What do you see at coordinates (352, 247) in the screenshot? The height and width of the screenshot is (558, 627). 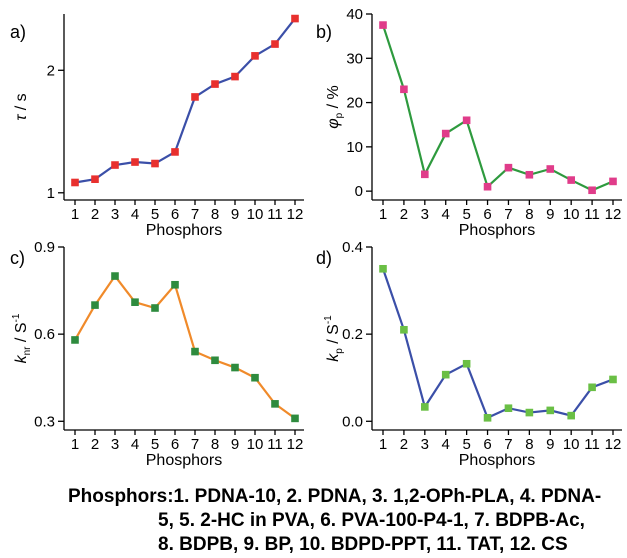 I see `y-tick-label: 0.4` at bounding box center [352, 247].